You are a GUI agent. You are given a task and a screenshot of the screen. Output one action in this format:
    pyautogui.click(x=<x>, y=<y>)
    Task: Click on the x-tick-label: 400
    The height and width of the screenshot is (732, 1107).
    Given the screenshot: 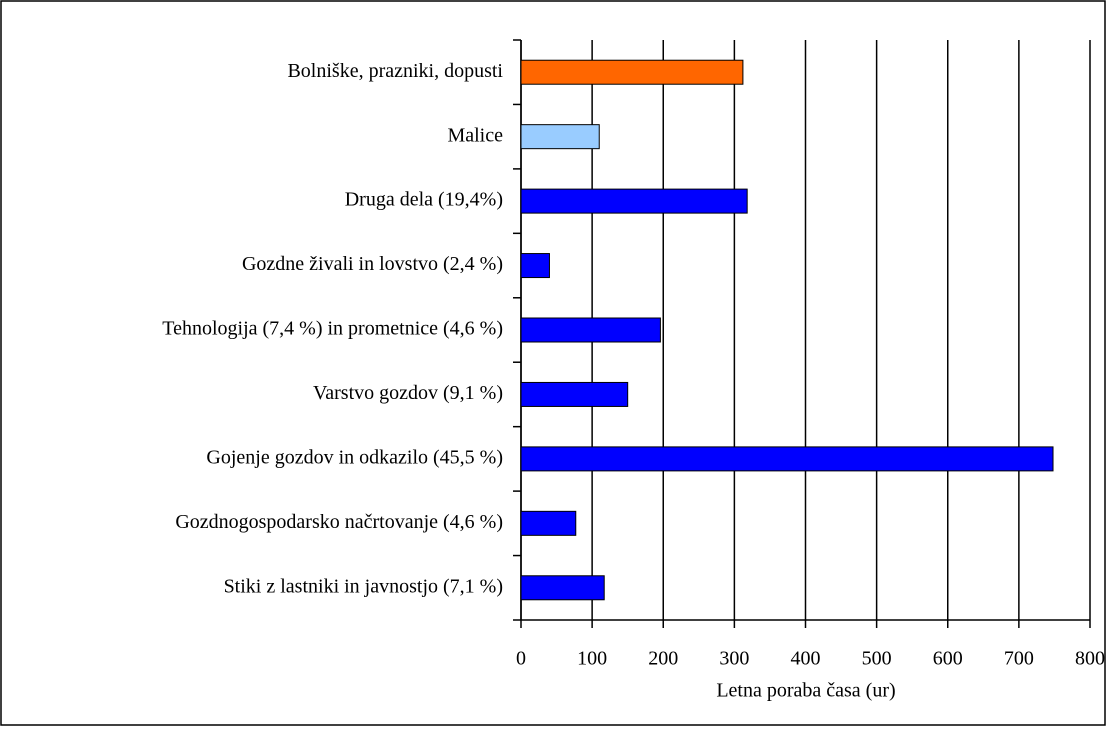 What is the action you would take?
    pyautogui.click(x=806, y=659)
    